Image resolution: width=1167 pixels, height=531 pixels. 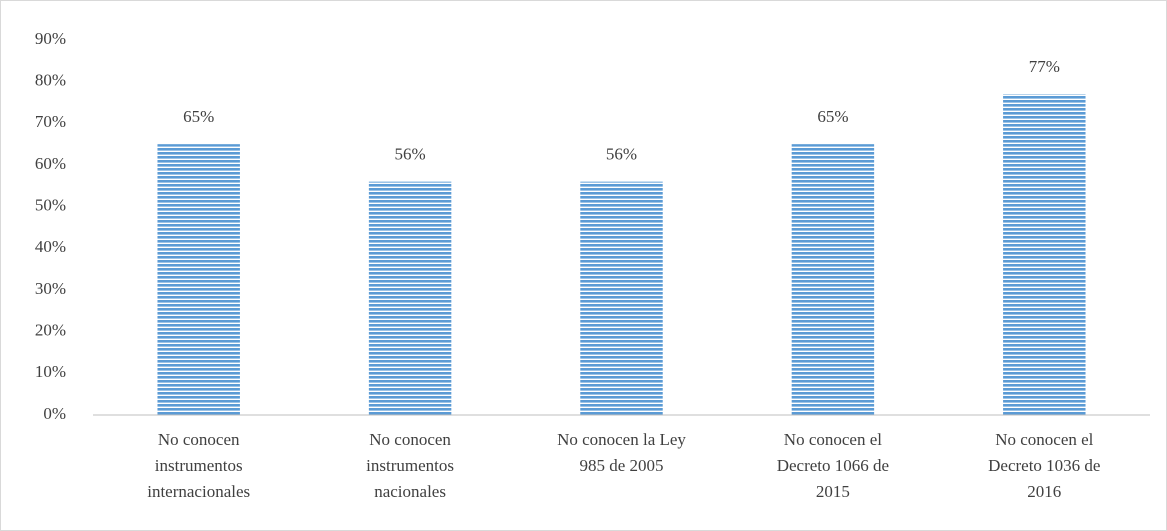 I want to click on x-tick-label: nacionales, so click(x=410, y=491).